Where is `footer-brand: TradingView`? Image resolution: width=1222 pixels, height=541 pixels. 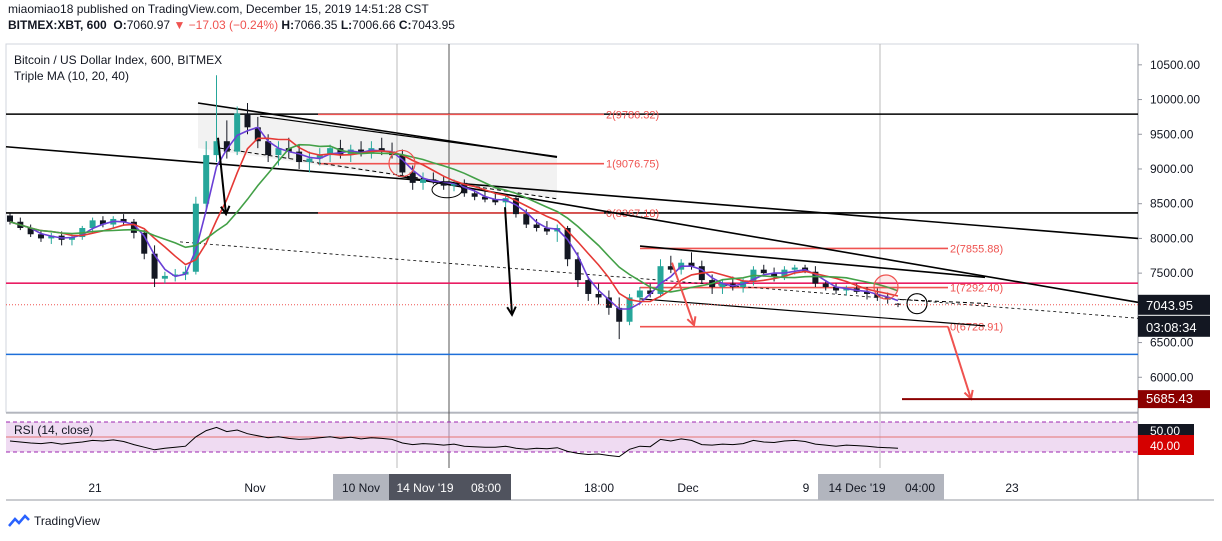
footer-brand: TradingView is located at coordinates (54, 521).